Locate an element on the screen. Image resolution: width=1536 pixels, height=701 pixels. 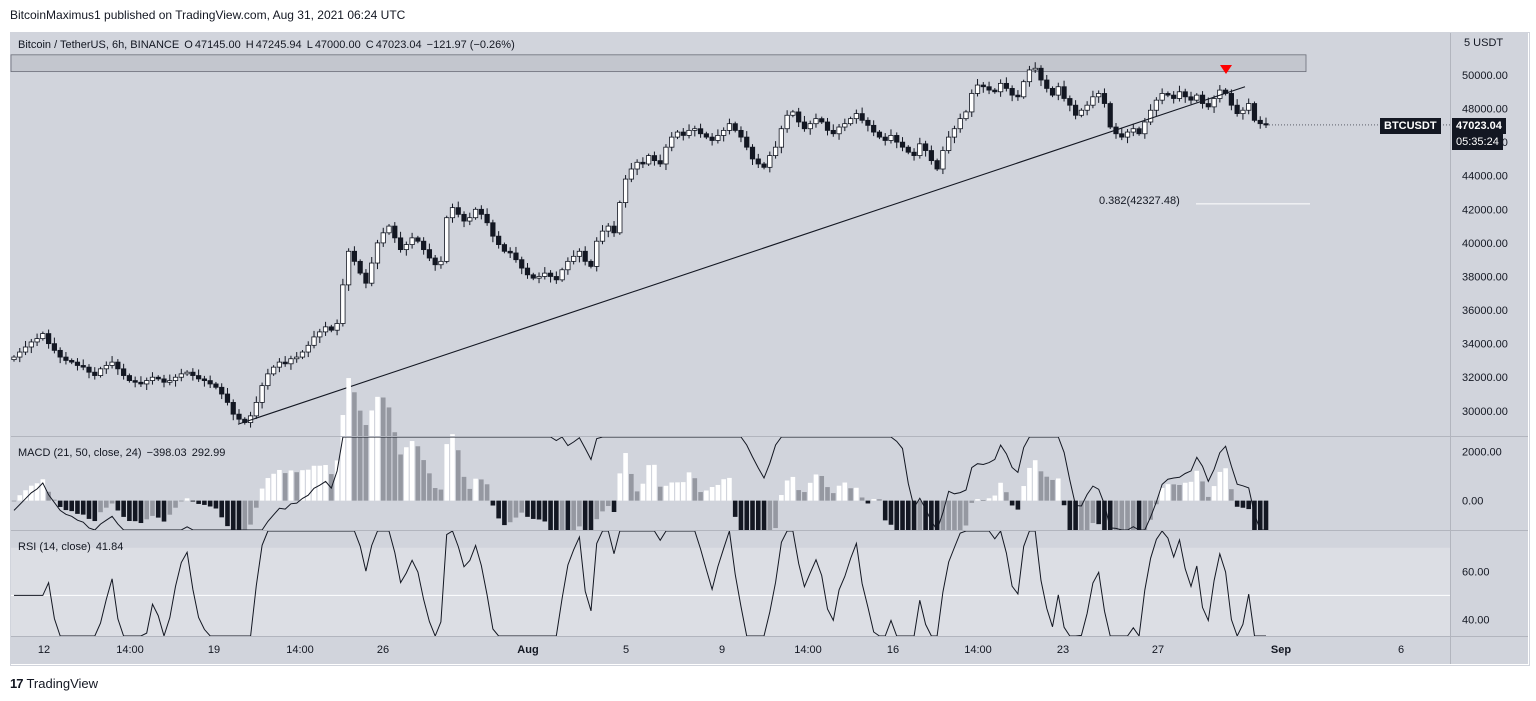
time-tick-label: 14:00 is located at coordinates (300, 650).